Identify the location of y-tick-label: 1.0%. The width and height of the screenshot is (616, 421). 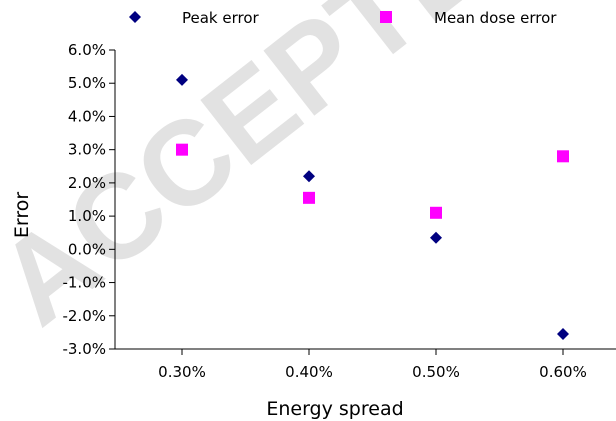
(87, 216).